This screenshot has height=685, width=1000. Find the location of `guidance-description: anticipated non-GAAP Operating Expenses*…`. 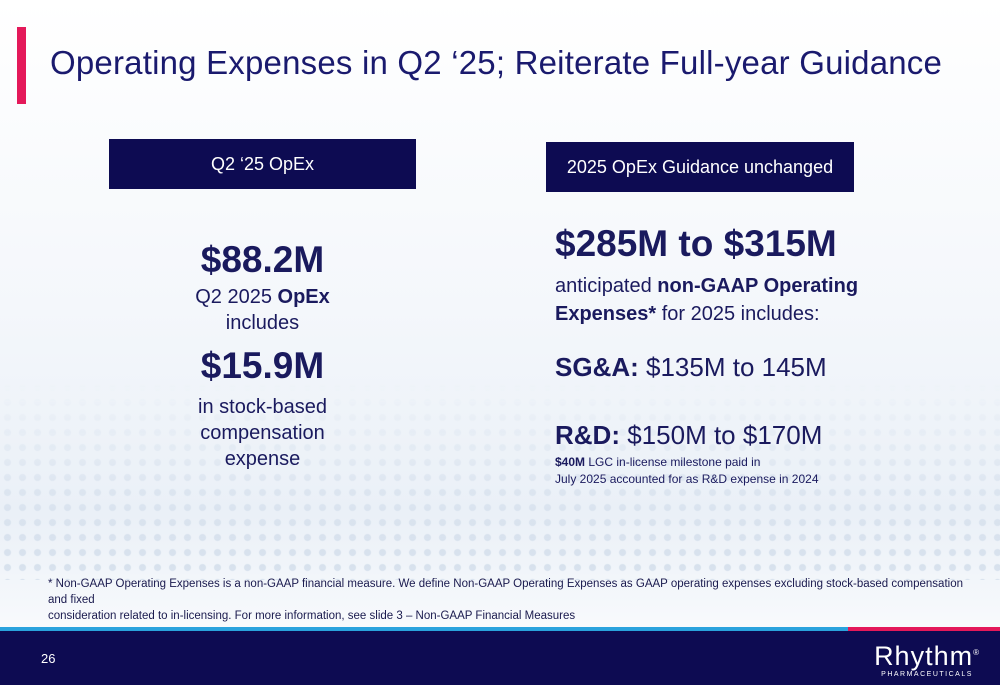

guidance-description: anticipated non-GAAP Operating Expenses*… is located at coordinates (755, 300).